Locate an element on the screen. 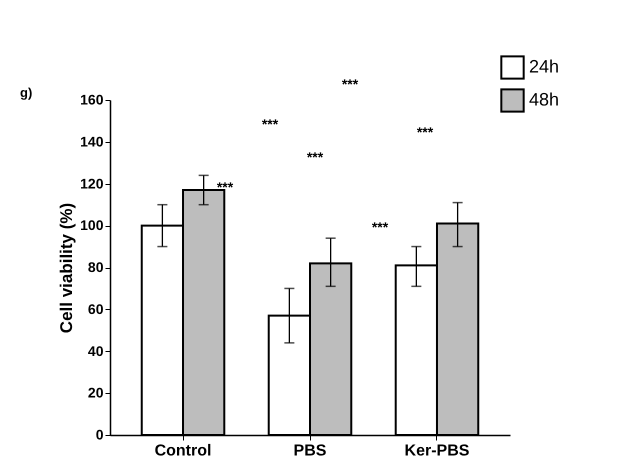 Image resolution: width=644 pixels, height=466 pixels. legend-label: 48h is located at coordinates (544, 100).